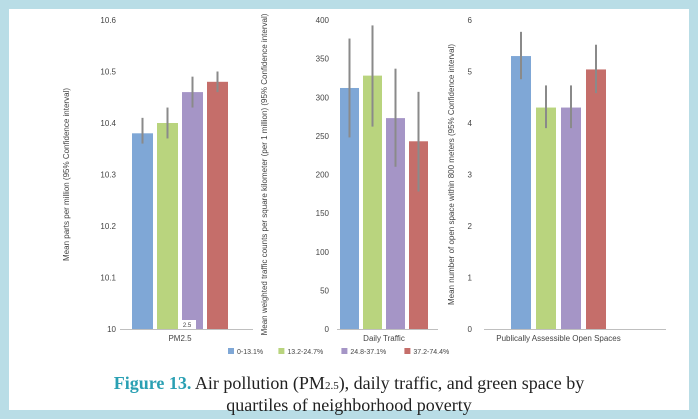 This screenshot has width=698, height=419. I want to click on y-tick-label: 200, so click(323, 175).